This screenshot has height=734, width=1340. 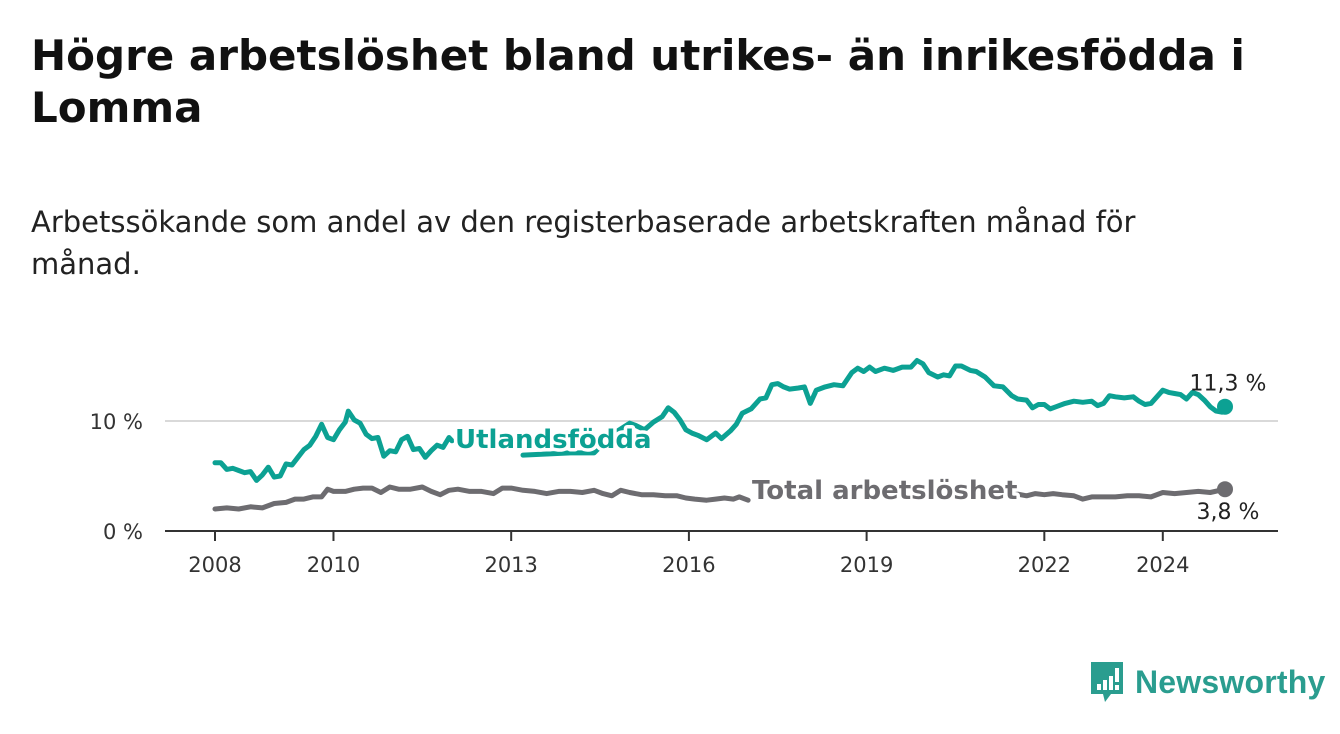 I want to click on newsworthy-logo: Newsworthy, so click(x=1207, y=682).